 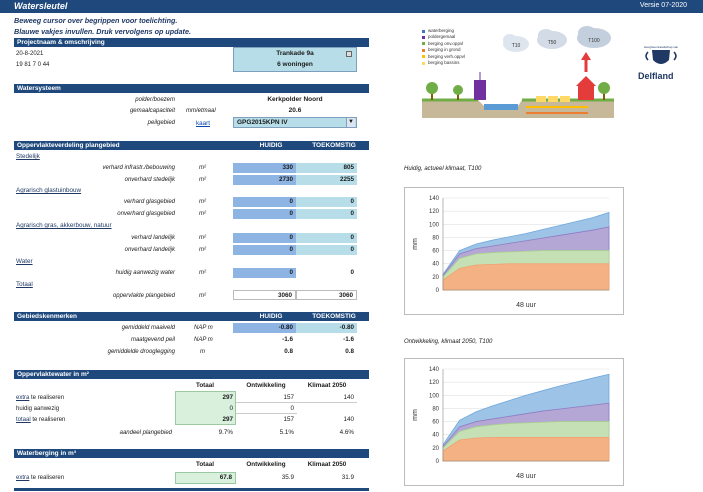 What do you see at coordinates (661, 47) in the screenshot?
I see `logo-small-text: Hoogheemraadschap van` at bounding box center [661, 47].